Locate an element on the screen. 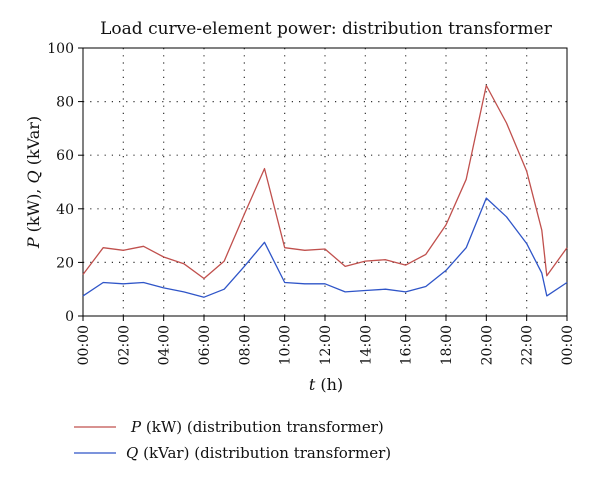 Image resolution: width=600 pixels, height=486 pixels. x-tick-label: 06:00 is located at coordinates (205, 345).